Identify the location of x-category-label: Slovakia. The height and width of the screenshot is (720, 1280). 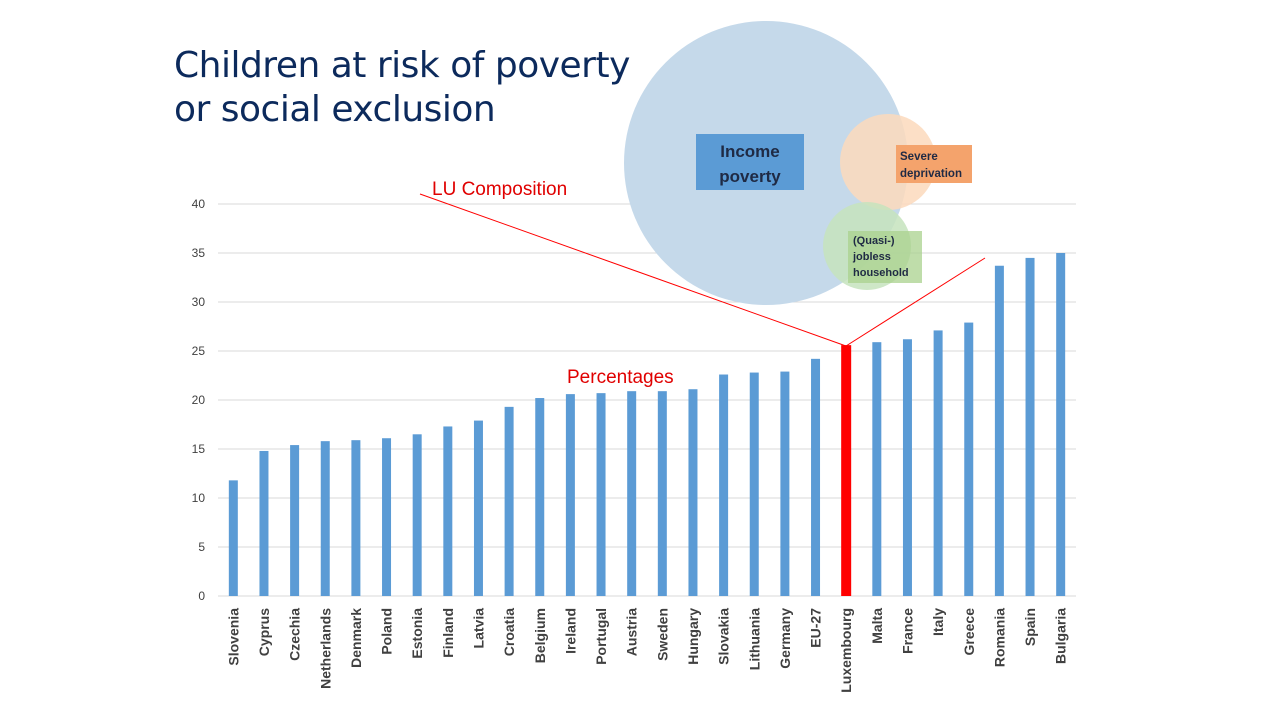
(724, 636).